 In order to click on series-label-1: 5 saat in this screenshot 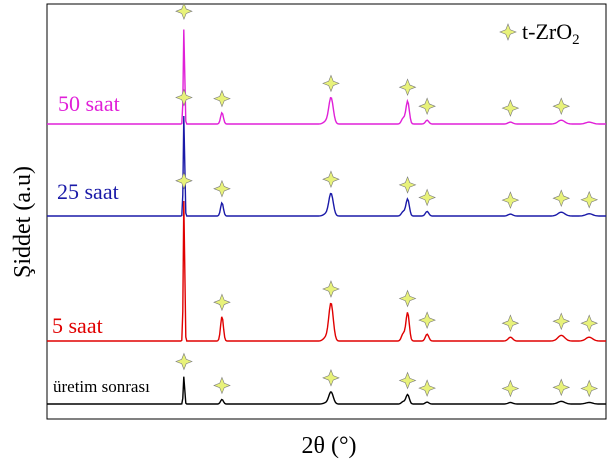, I will do `click(77, 325)`.